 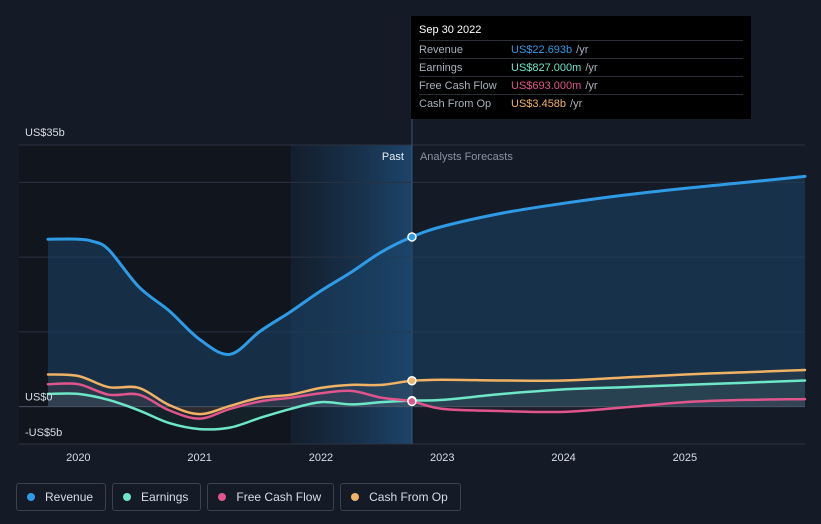 What do you see at coordinates (408, 497) in the screenshot?
I see `legend-label: Cash From Op` at bounding box center [408, 497].